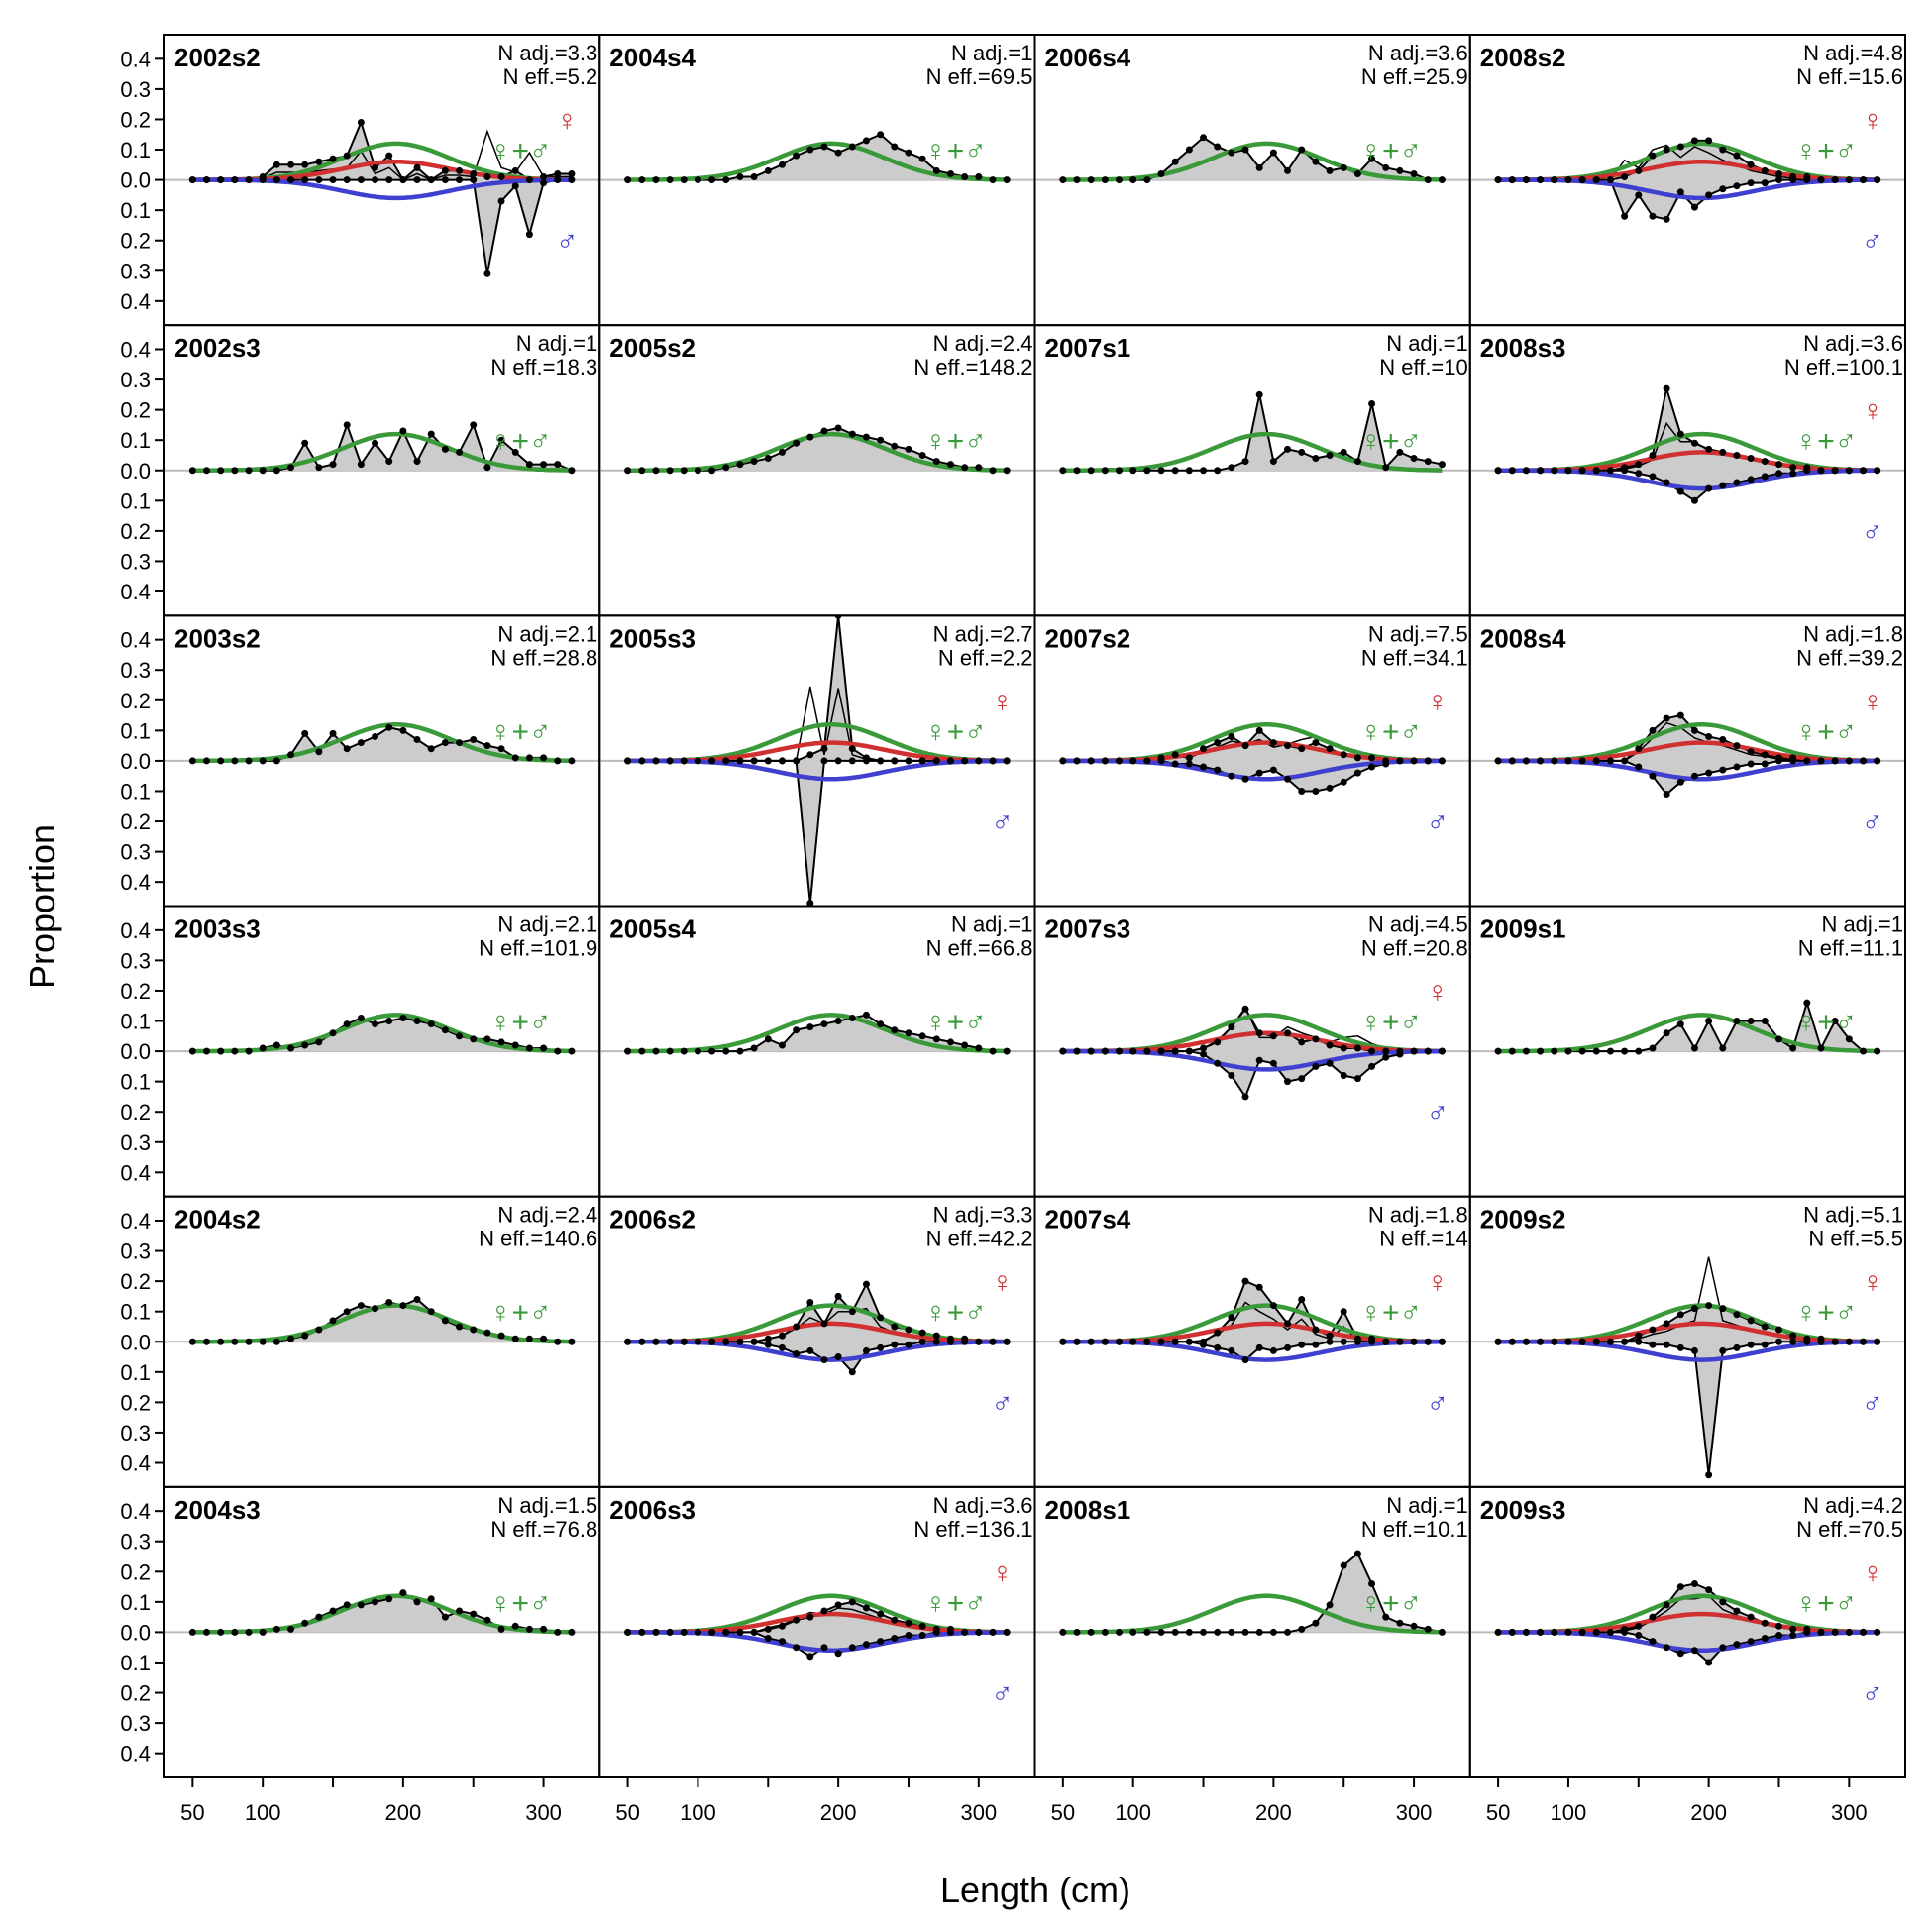 The image size is (1932, 1932). I want to click on x-tick-label: 300, so click(978, 1813).